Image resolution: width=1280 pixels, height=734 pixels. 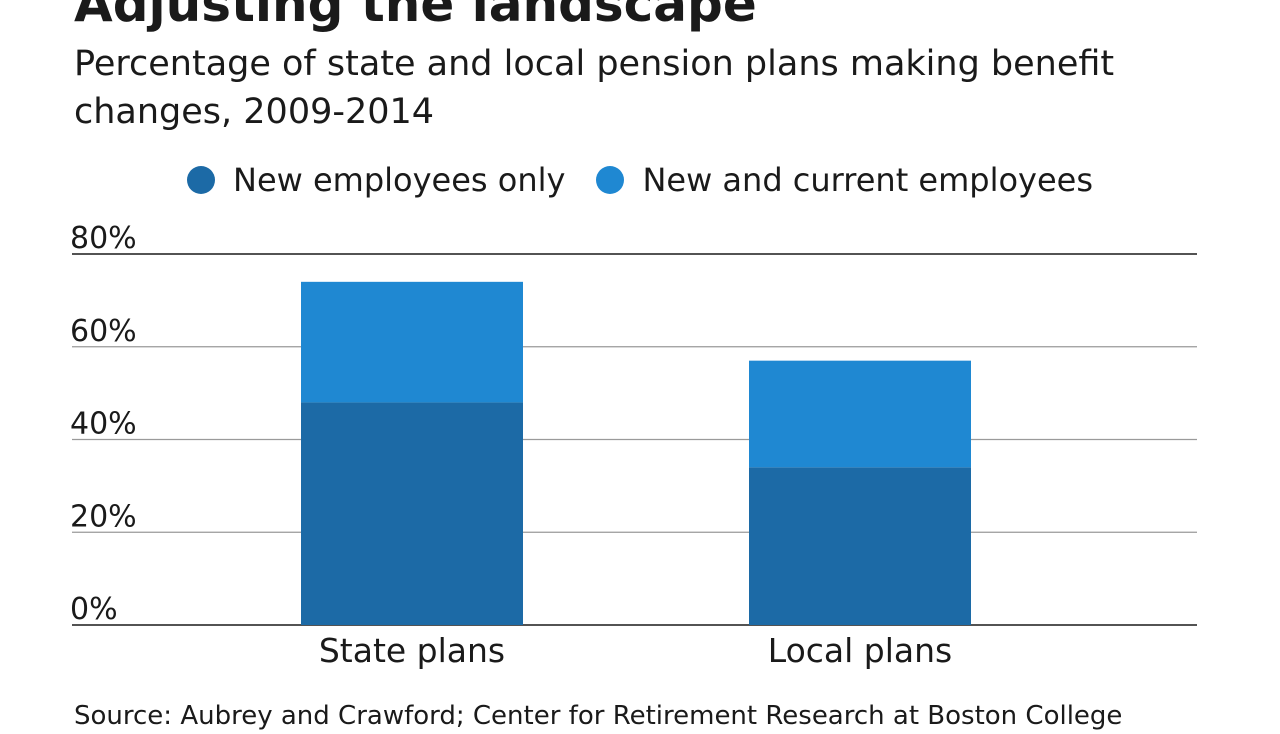 I want to click on y-tick-label: 60%, so click(x=103, y=331).